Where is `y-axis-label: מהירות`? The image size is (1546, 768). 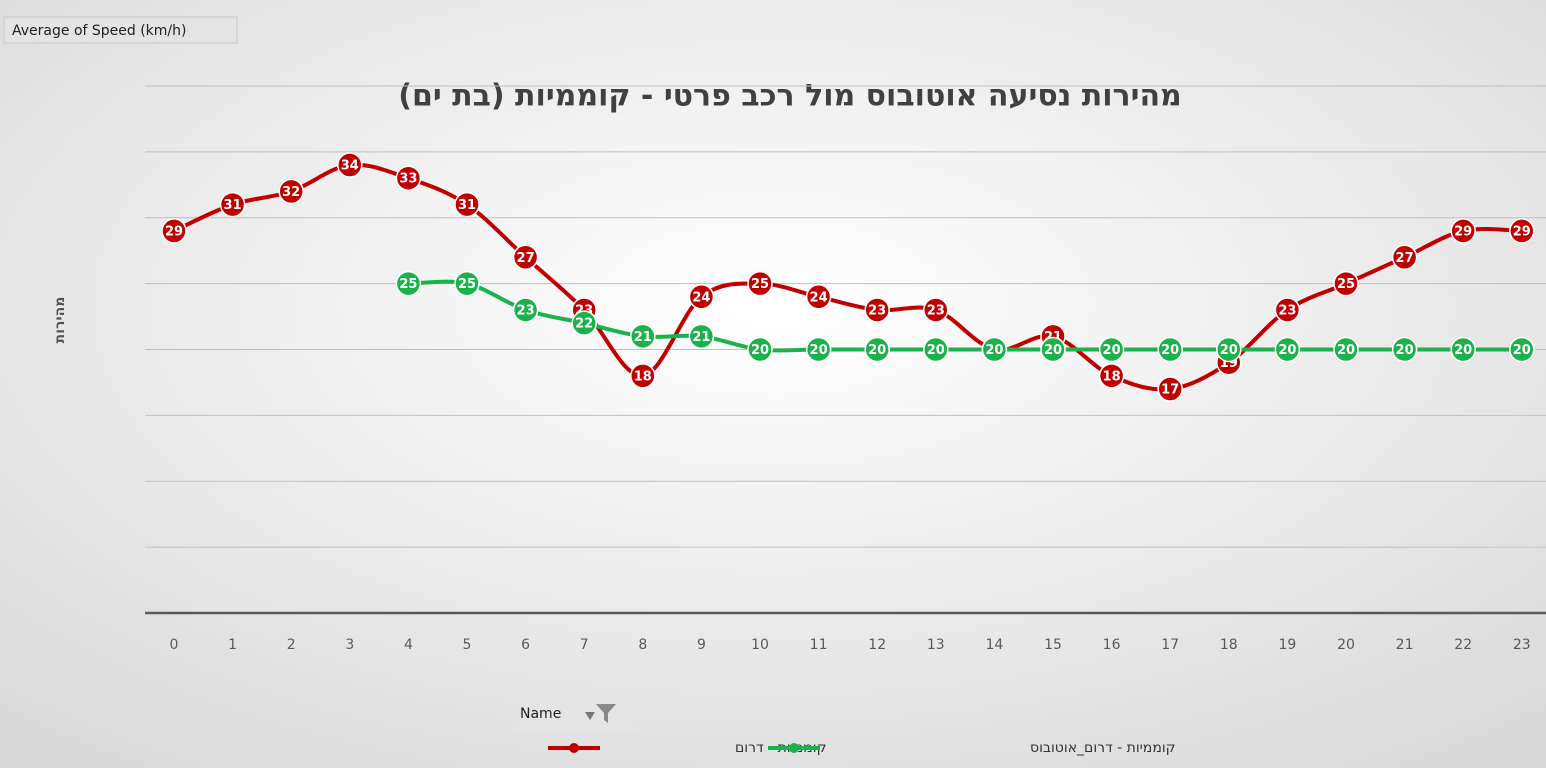 y-axis-label: מהירות is located at coordinates (60, 320).